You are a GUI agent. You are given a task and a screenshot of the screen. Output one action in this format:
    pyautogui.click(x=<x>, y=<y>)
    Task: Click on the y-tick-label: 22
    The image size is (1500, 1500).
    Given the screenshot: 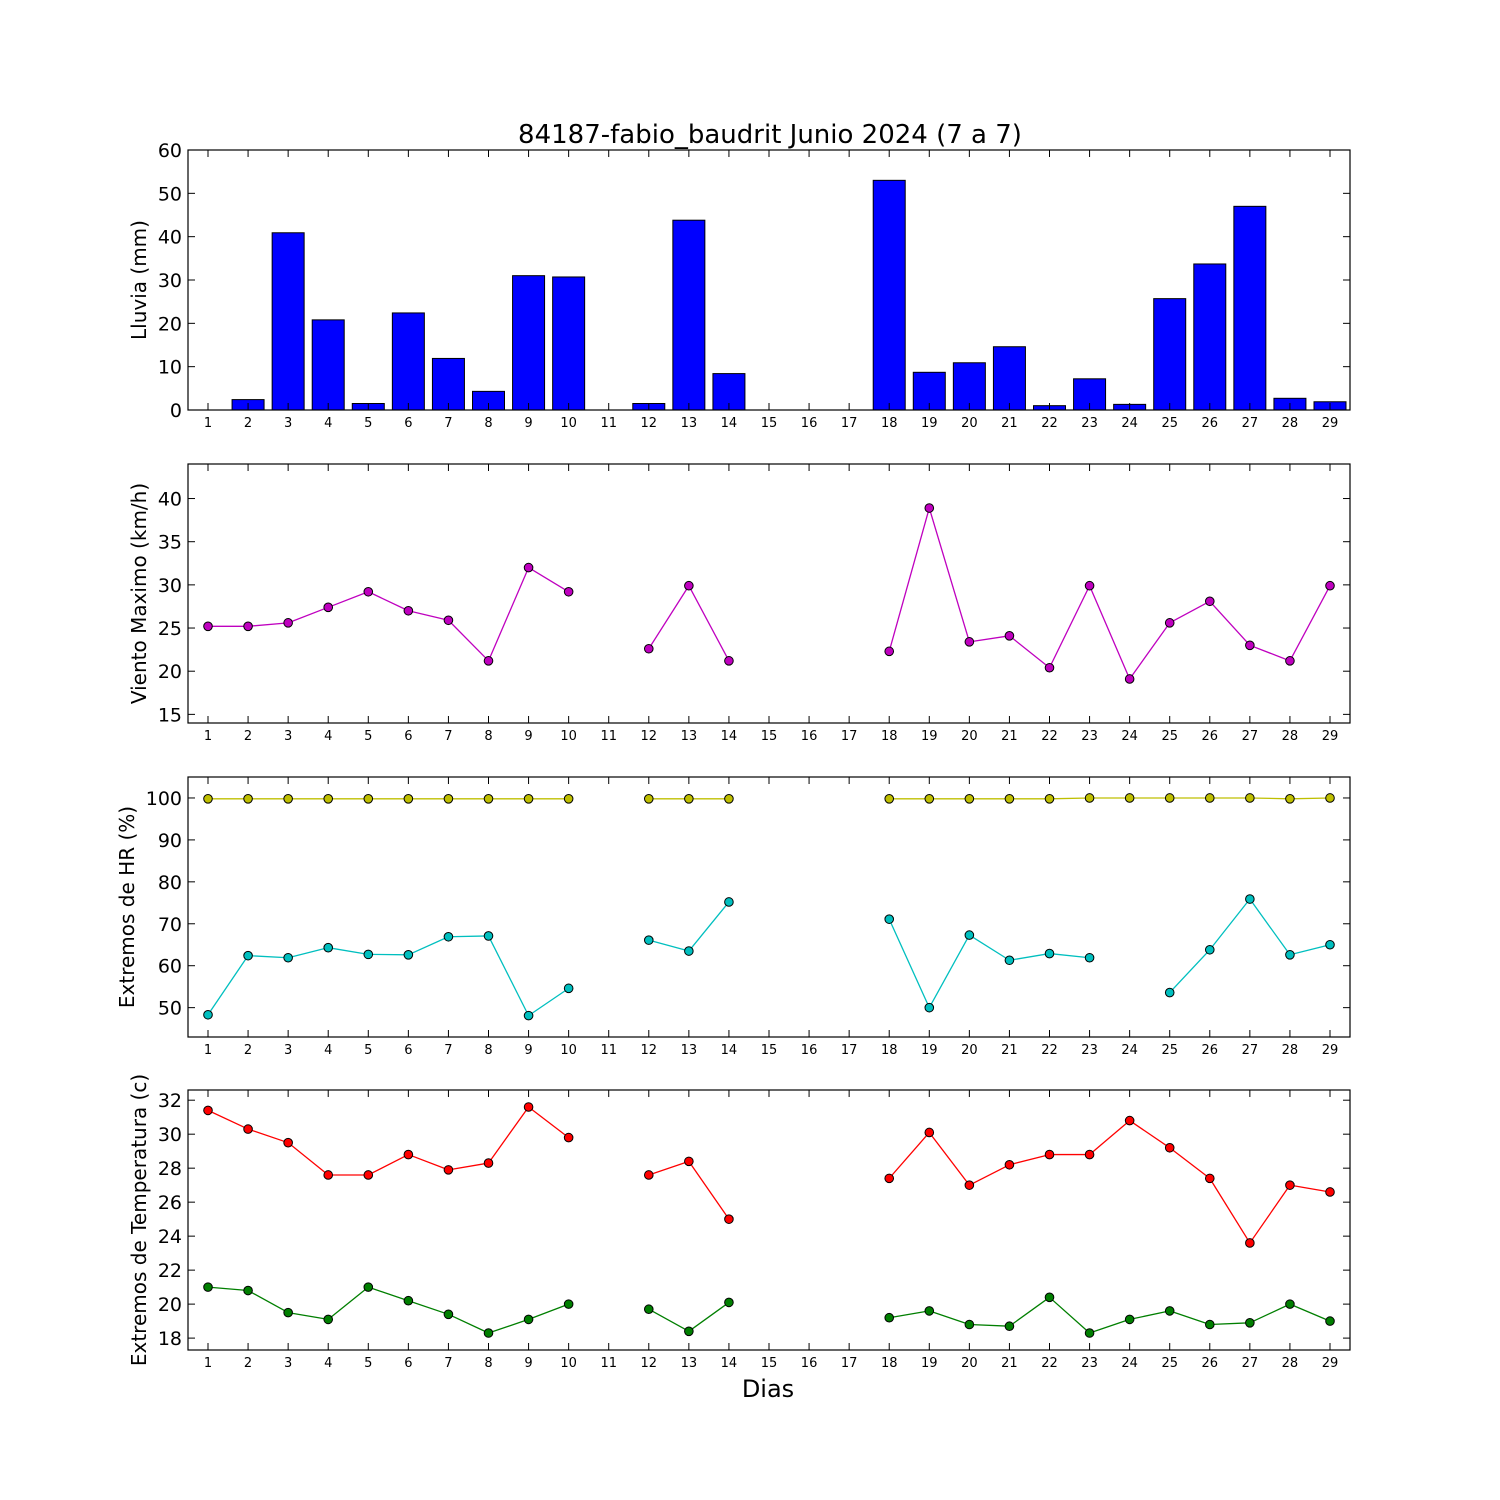 What is the action you would take?
    pyautogui.click(x=170, y=1271)
    